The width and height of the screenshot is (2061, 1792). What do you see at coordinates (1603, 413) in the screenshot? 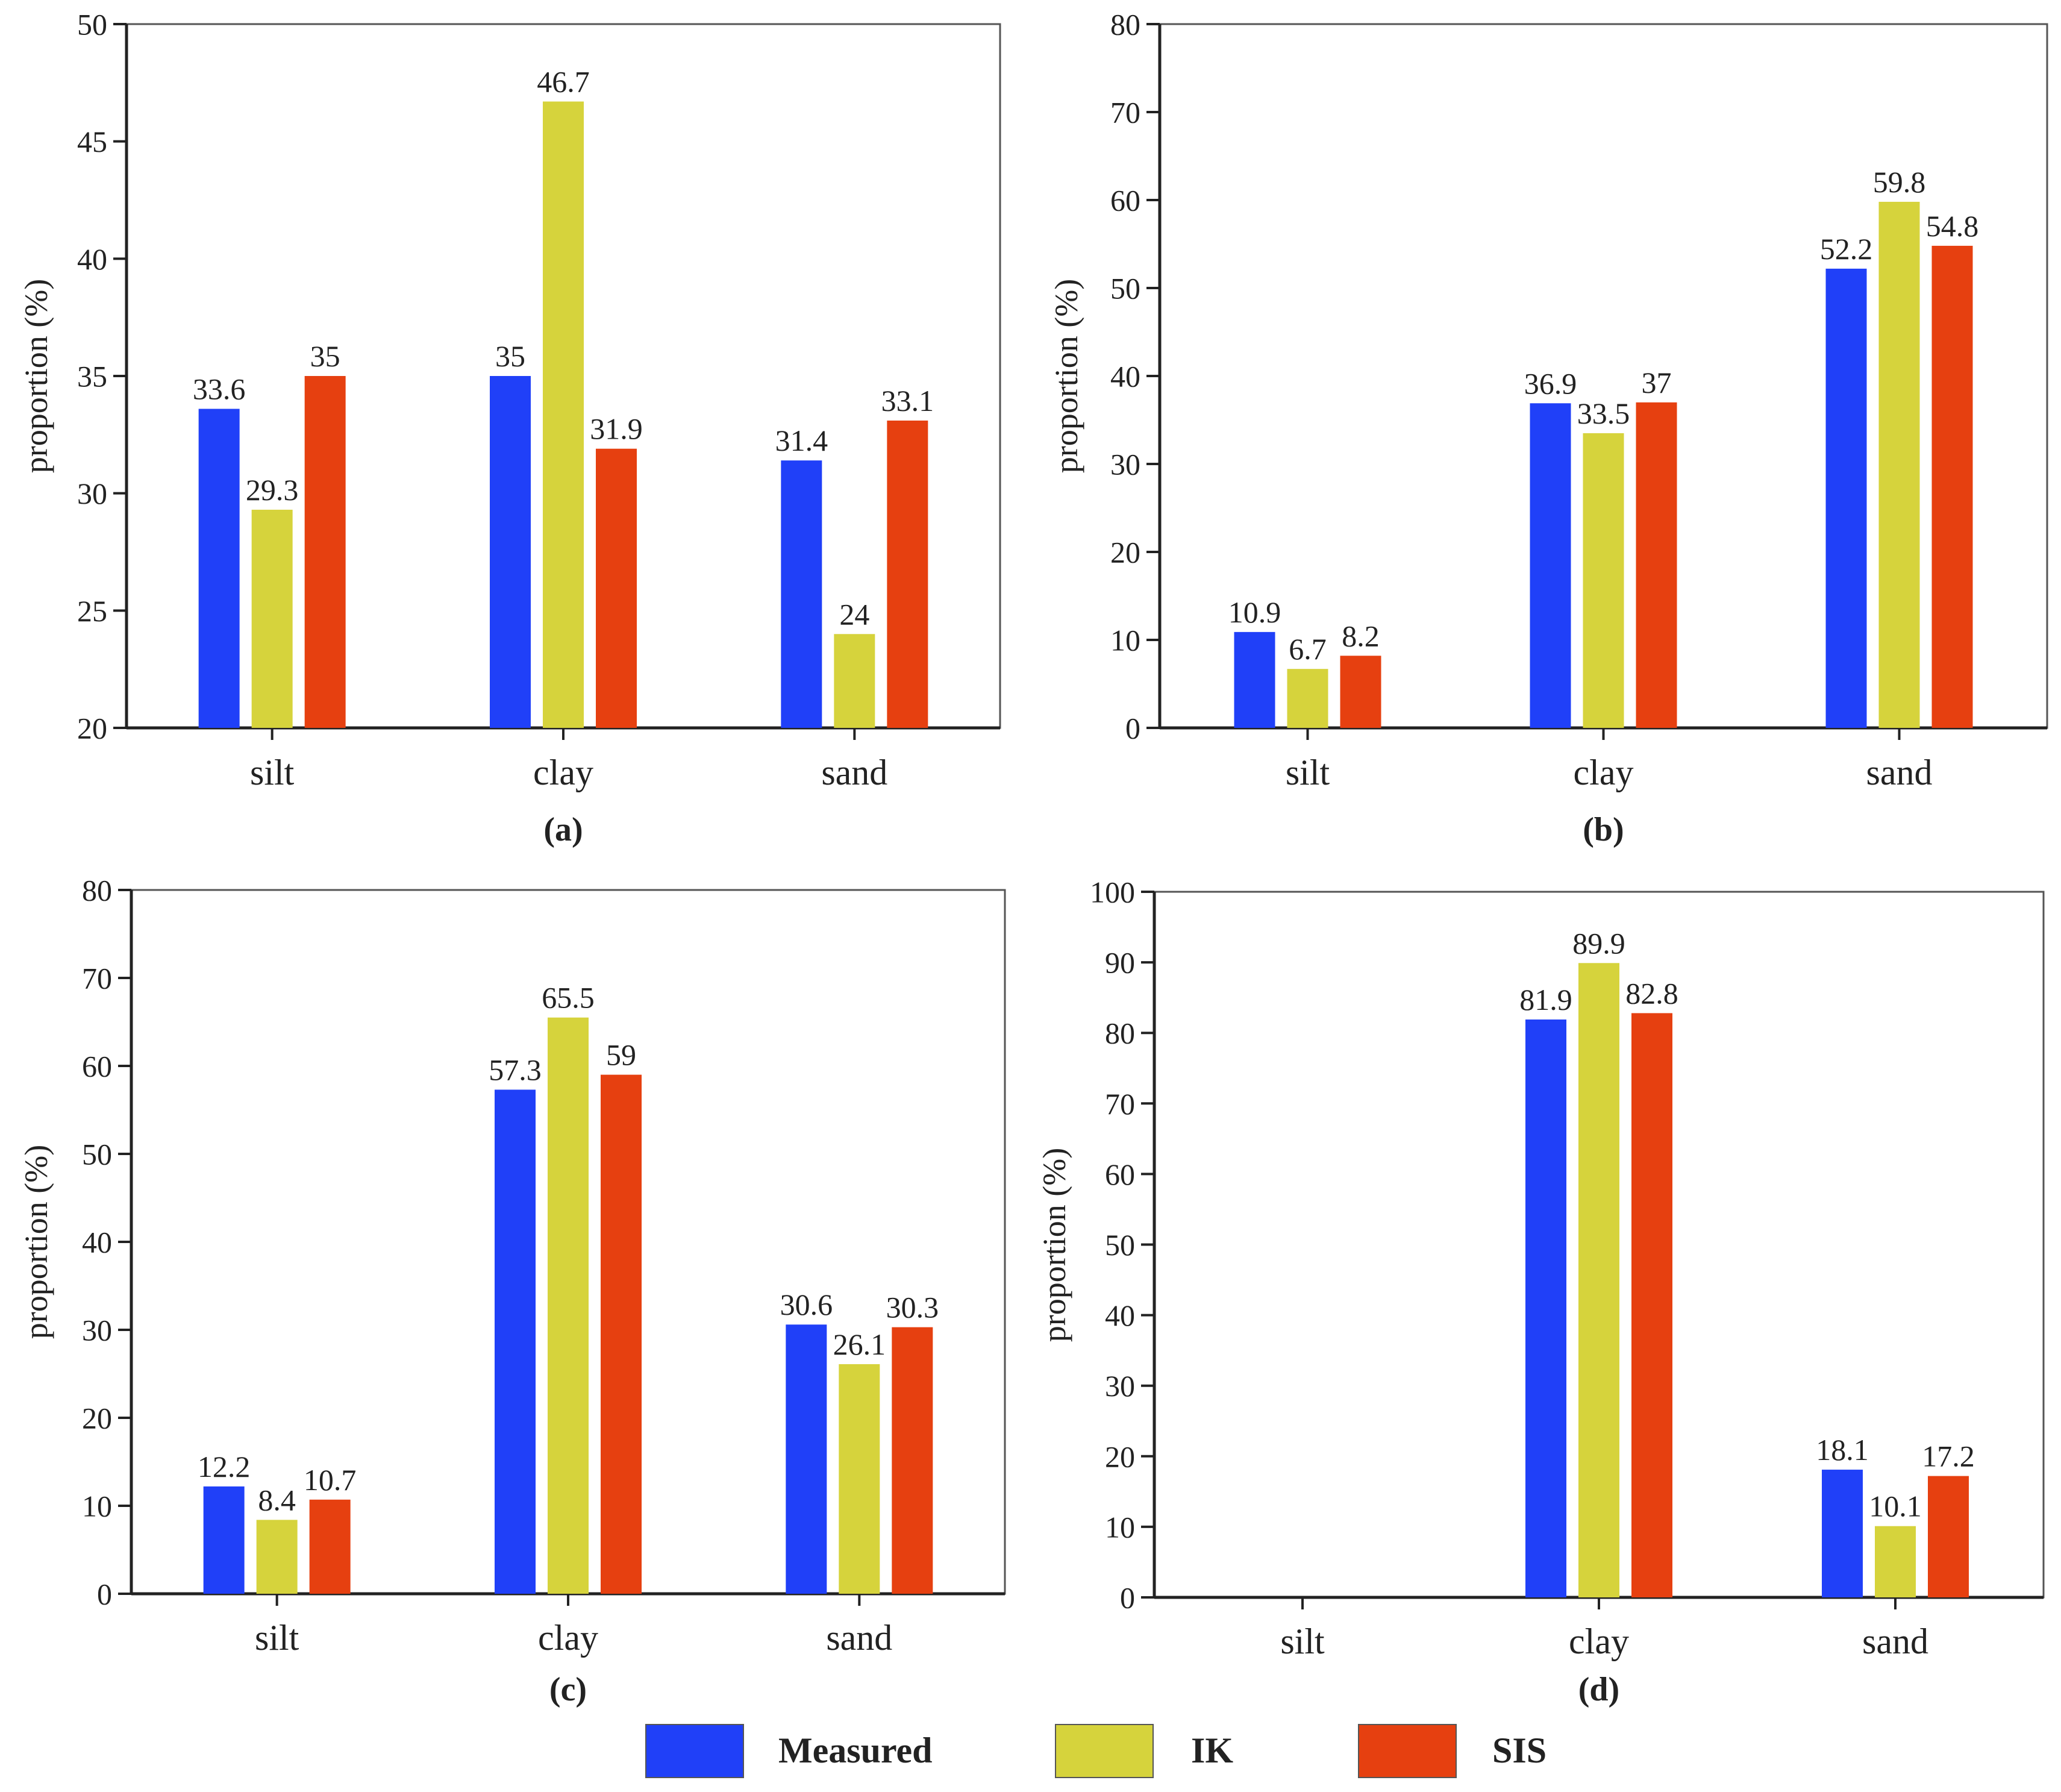
I see `data-label: 33.5` at bounding box center [1603, 413].